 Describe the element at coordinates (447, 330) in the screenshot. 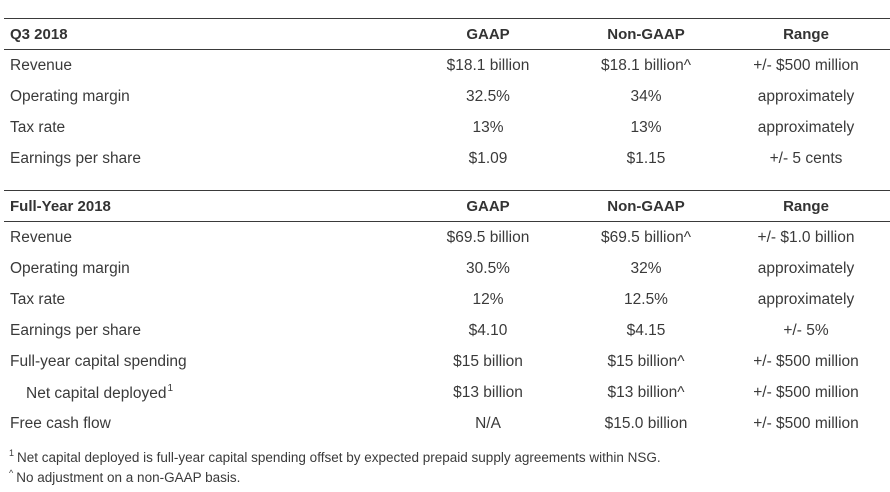

I see `table-row: Earnings per share $4.10 $4.15 +/- 5%` at that location.